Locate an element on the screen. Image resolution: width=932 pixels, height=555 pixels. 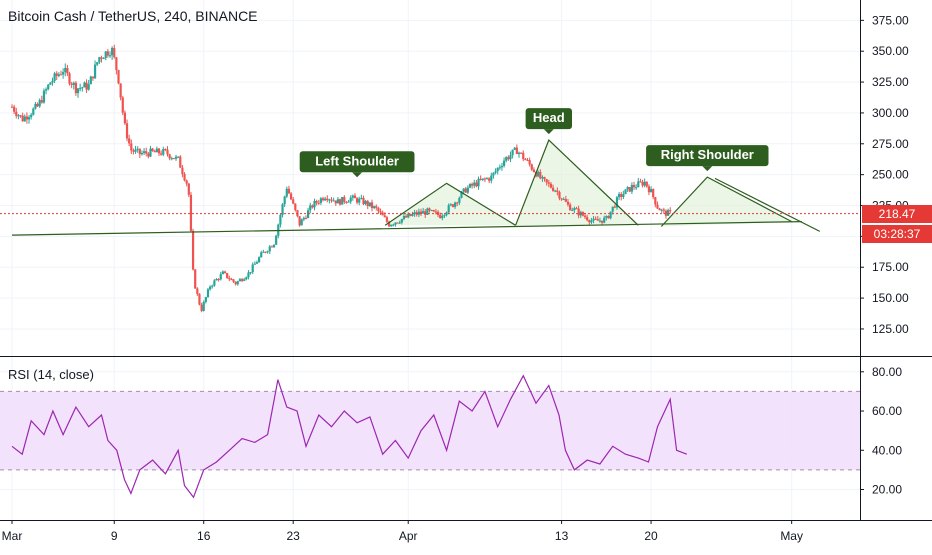
time-tick-label: 16 is located at coordinates (204, 536).